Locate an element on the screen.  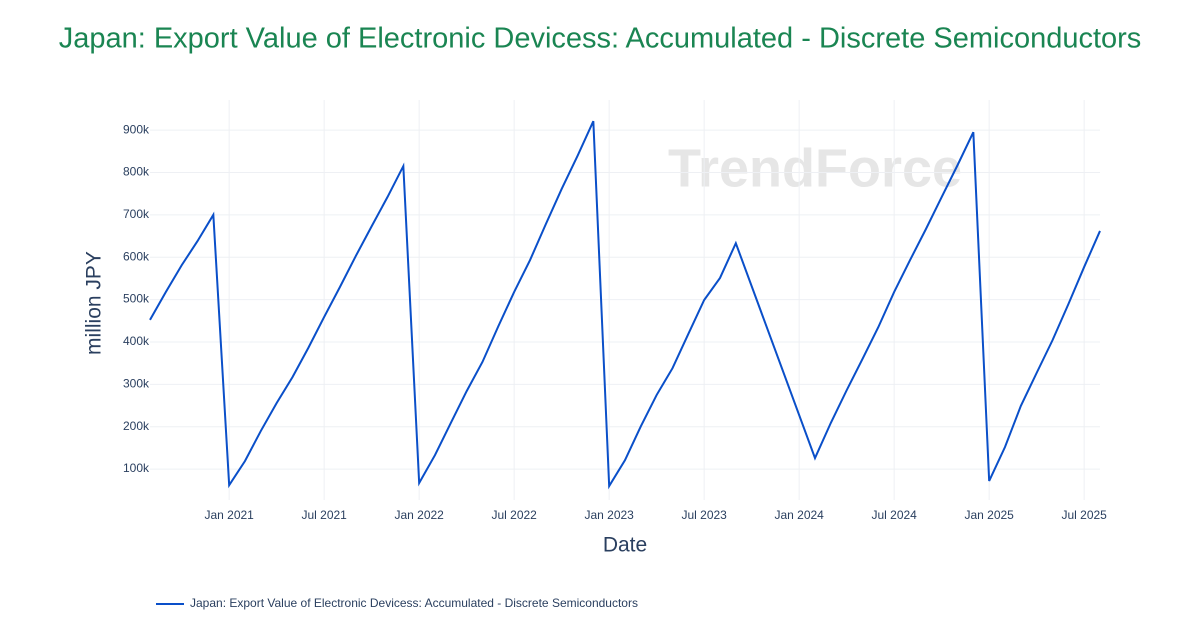
watermark: TrendForce is located at coordinates (815, 168).